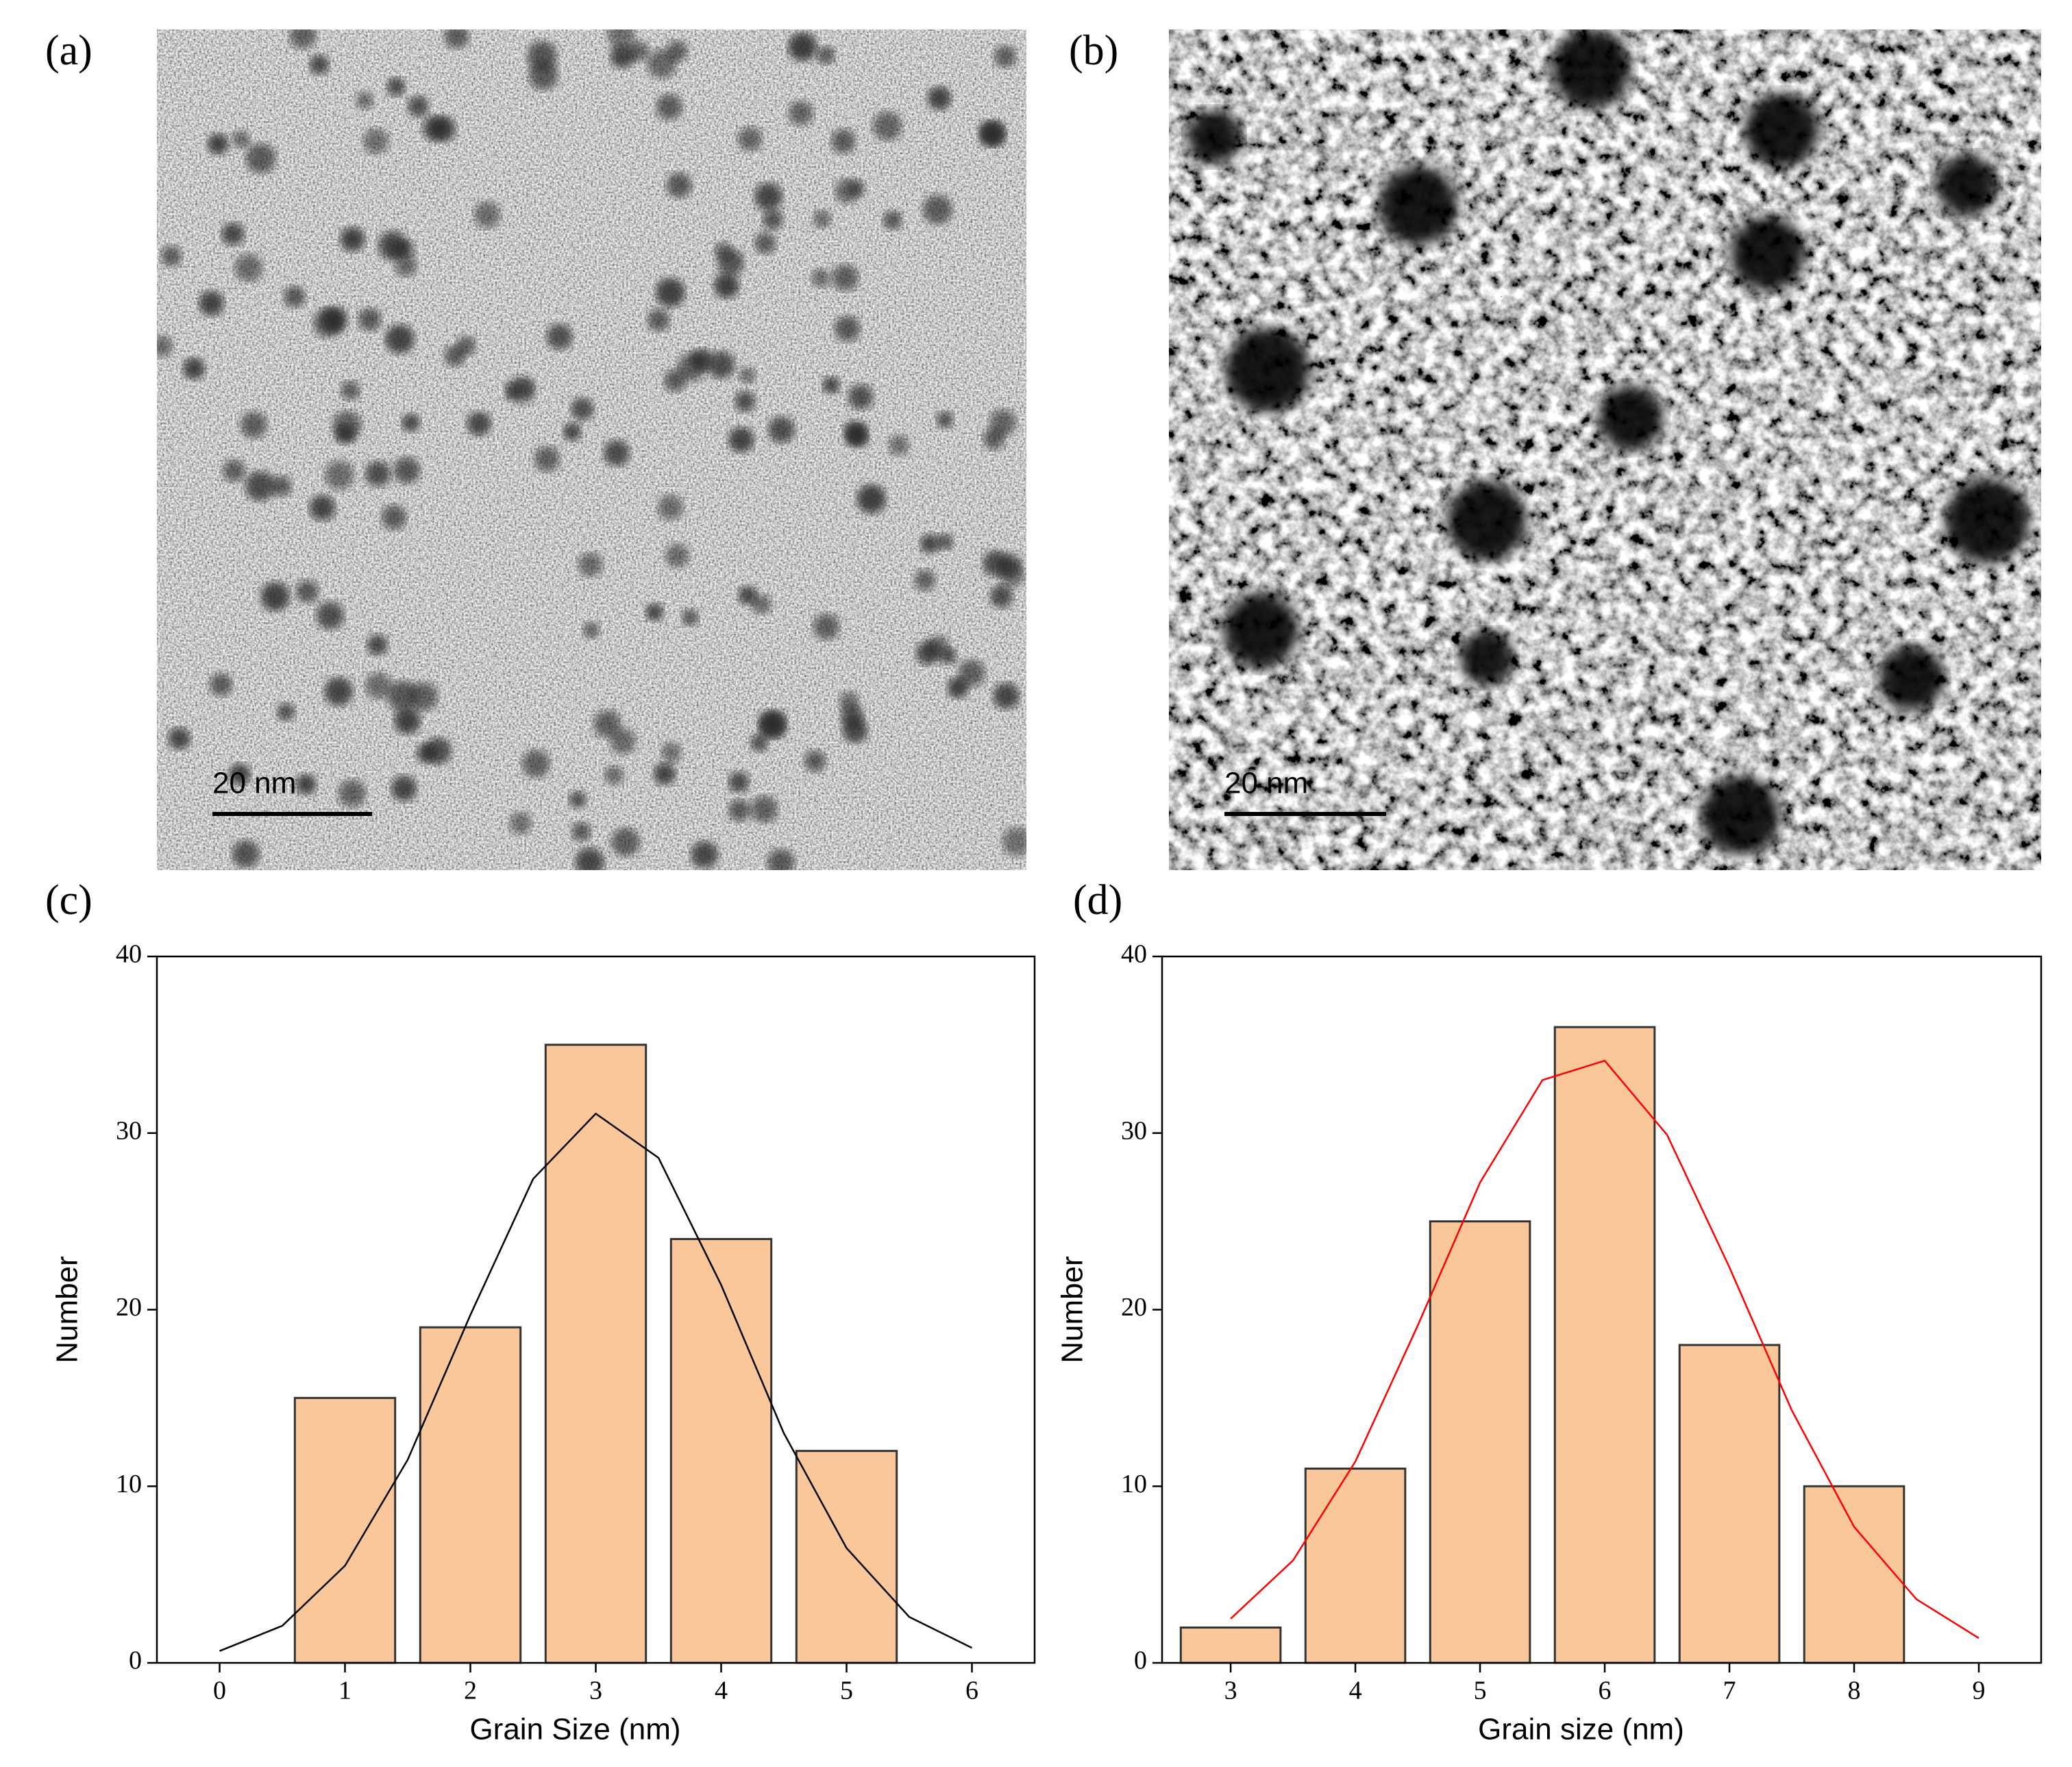 The width and height of the screenshot is (2072, 1767). Describe the element at coordinates (1605, 1349) in the screenshot. I see `fit-curve` at that location.